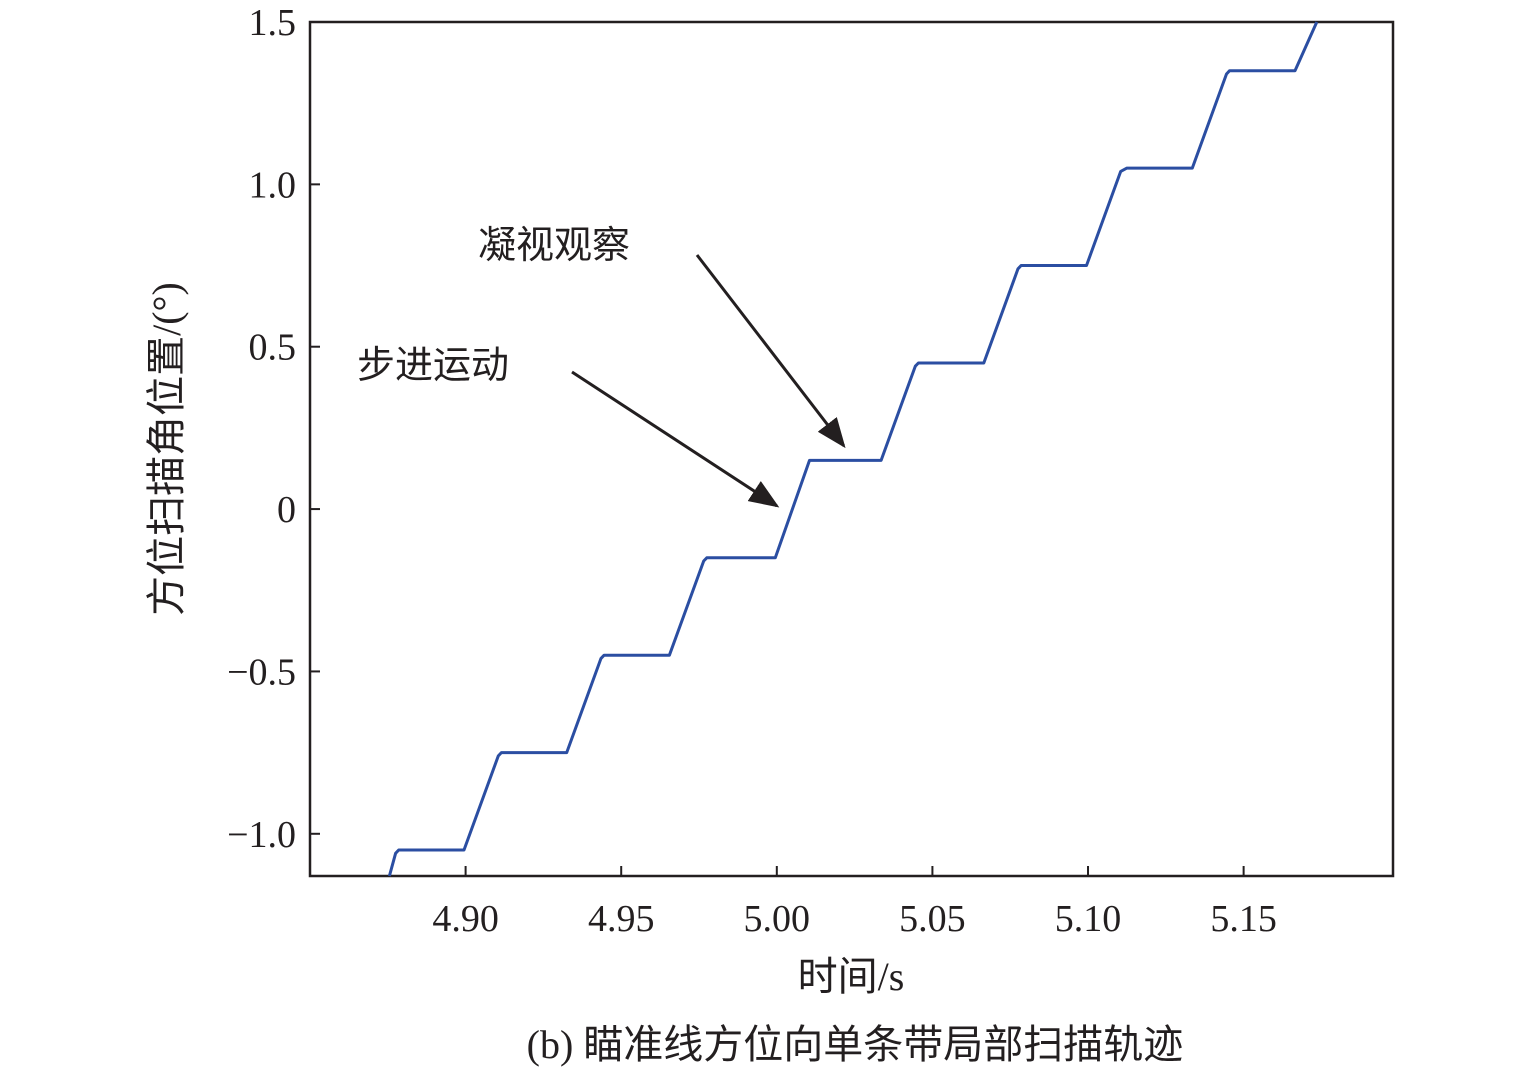 The image size is (1535, 1081). Describe the element at coordinates (286, 510) in the screenshot. I see `y-tick-label: 0` at that location.